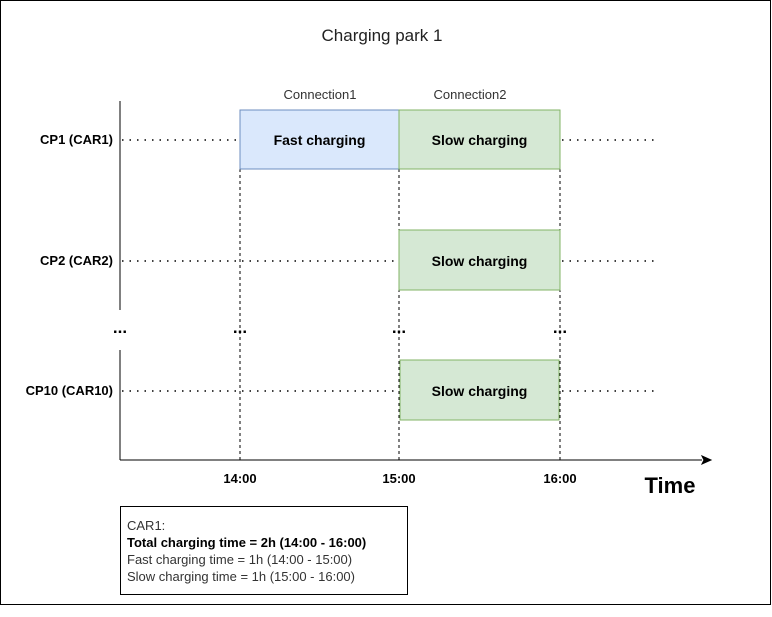  I want to click on tick-label-15-00: 15:00, so click(398, 478).